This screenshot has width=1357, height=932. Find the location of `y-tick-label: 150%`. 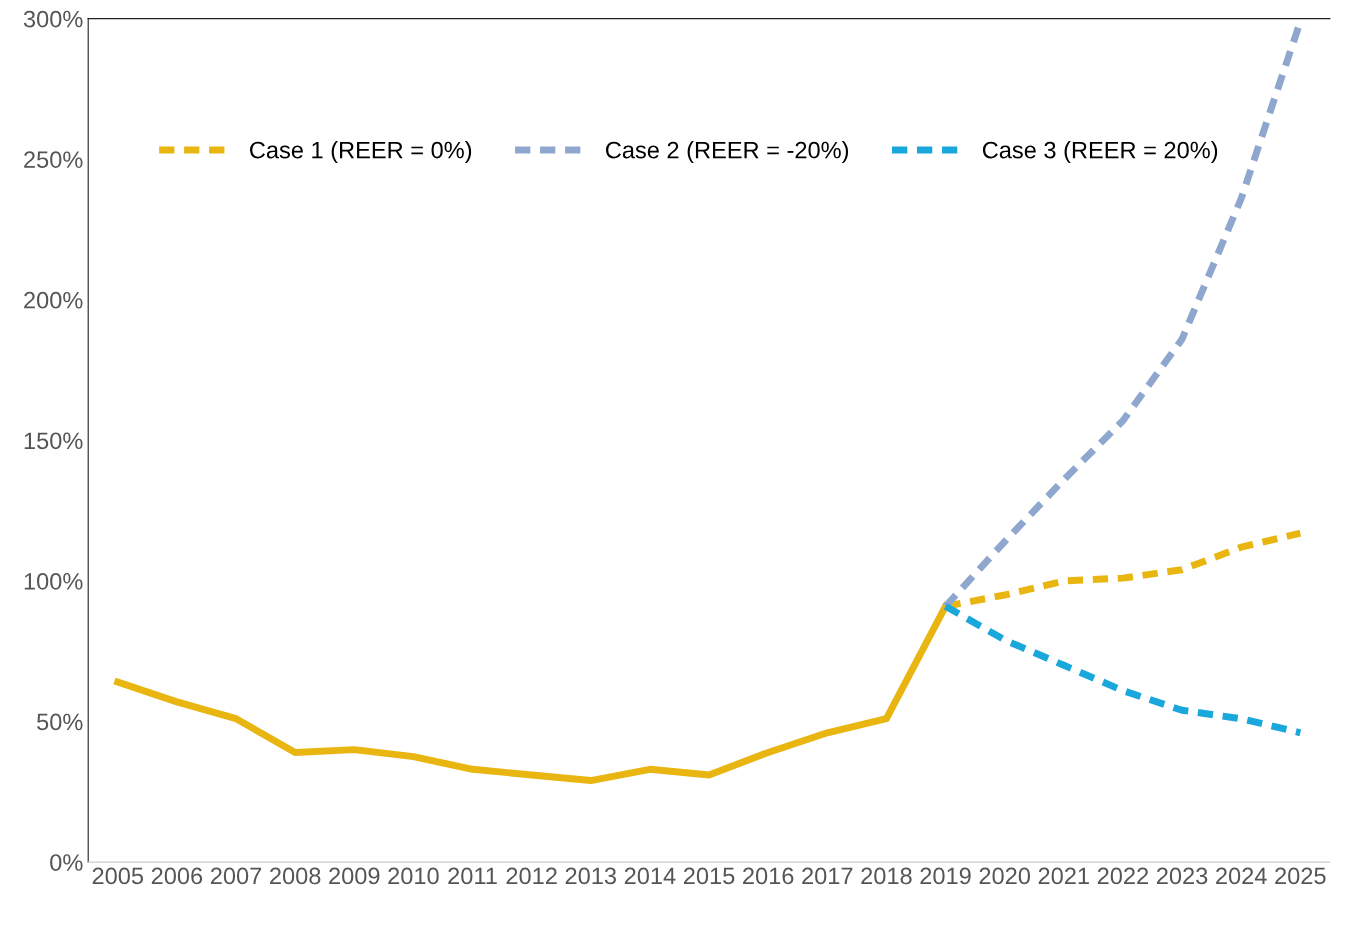

y-tick-label: 150% is located at coordinates (53, 441).